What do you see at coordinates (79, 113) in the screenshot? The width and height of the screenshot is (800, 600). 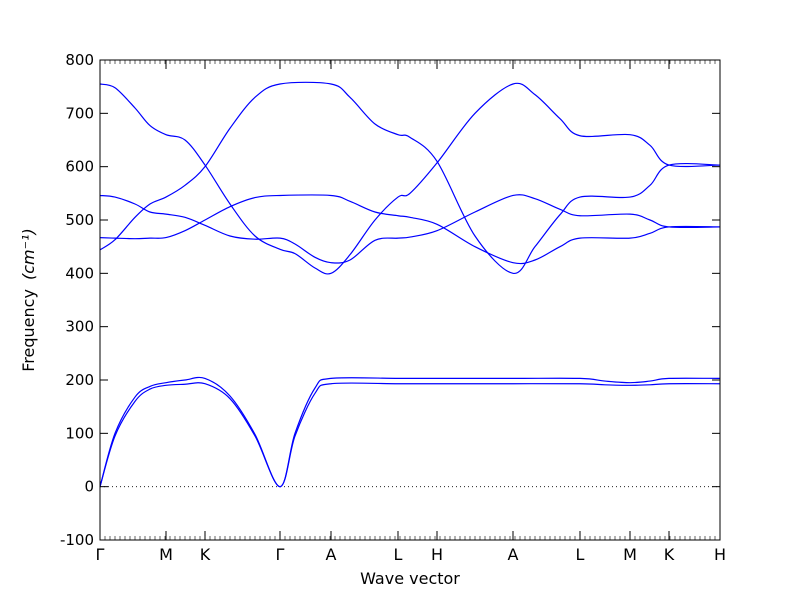 I see `y-tick-label: 700` at bounding box center [79, 113].